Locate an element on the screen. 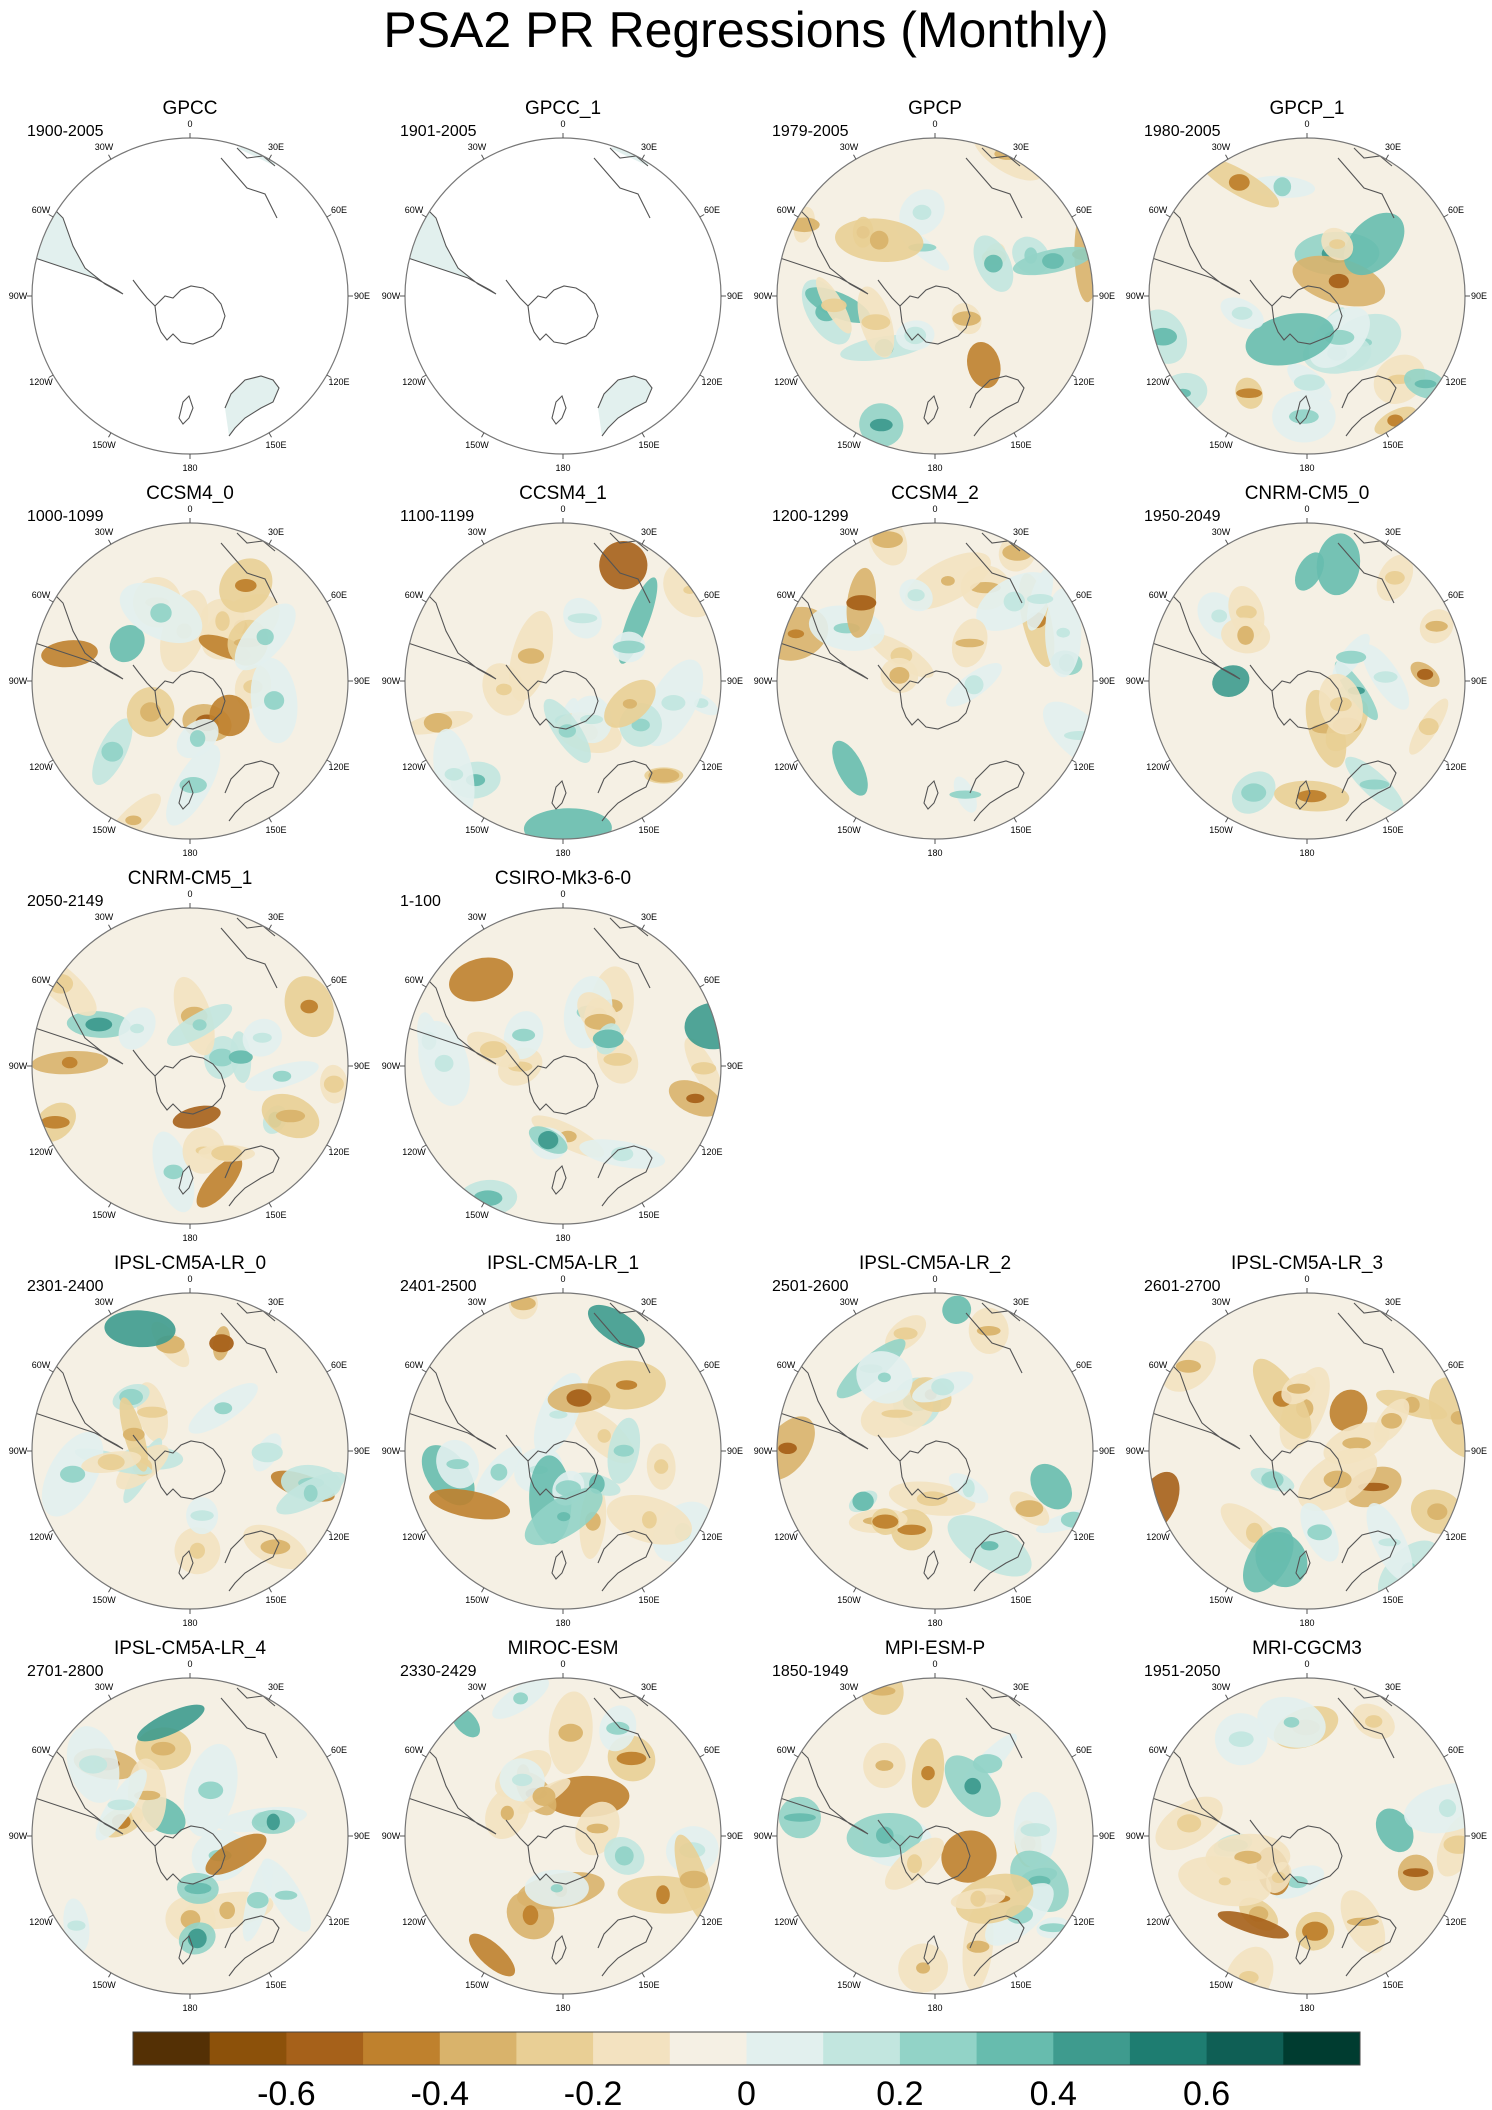 The image size is (1492, 2110). figure-title: PSA2 PR Regressions (Monthly) is located at coordinates (746, 30).